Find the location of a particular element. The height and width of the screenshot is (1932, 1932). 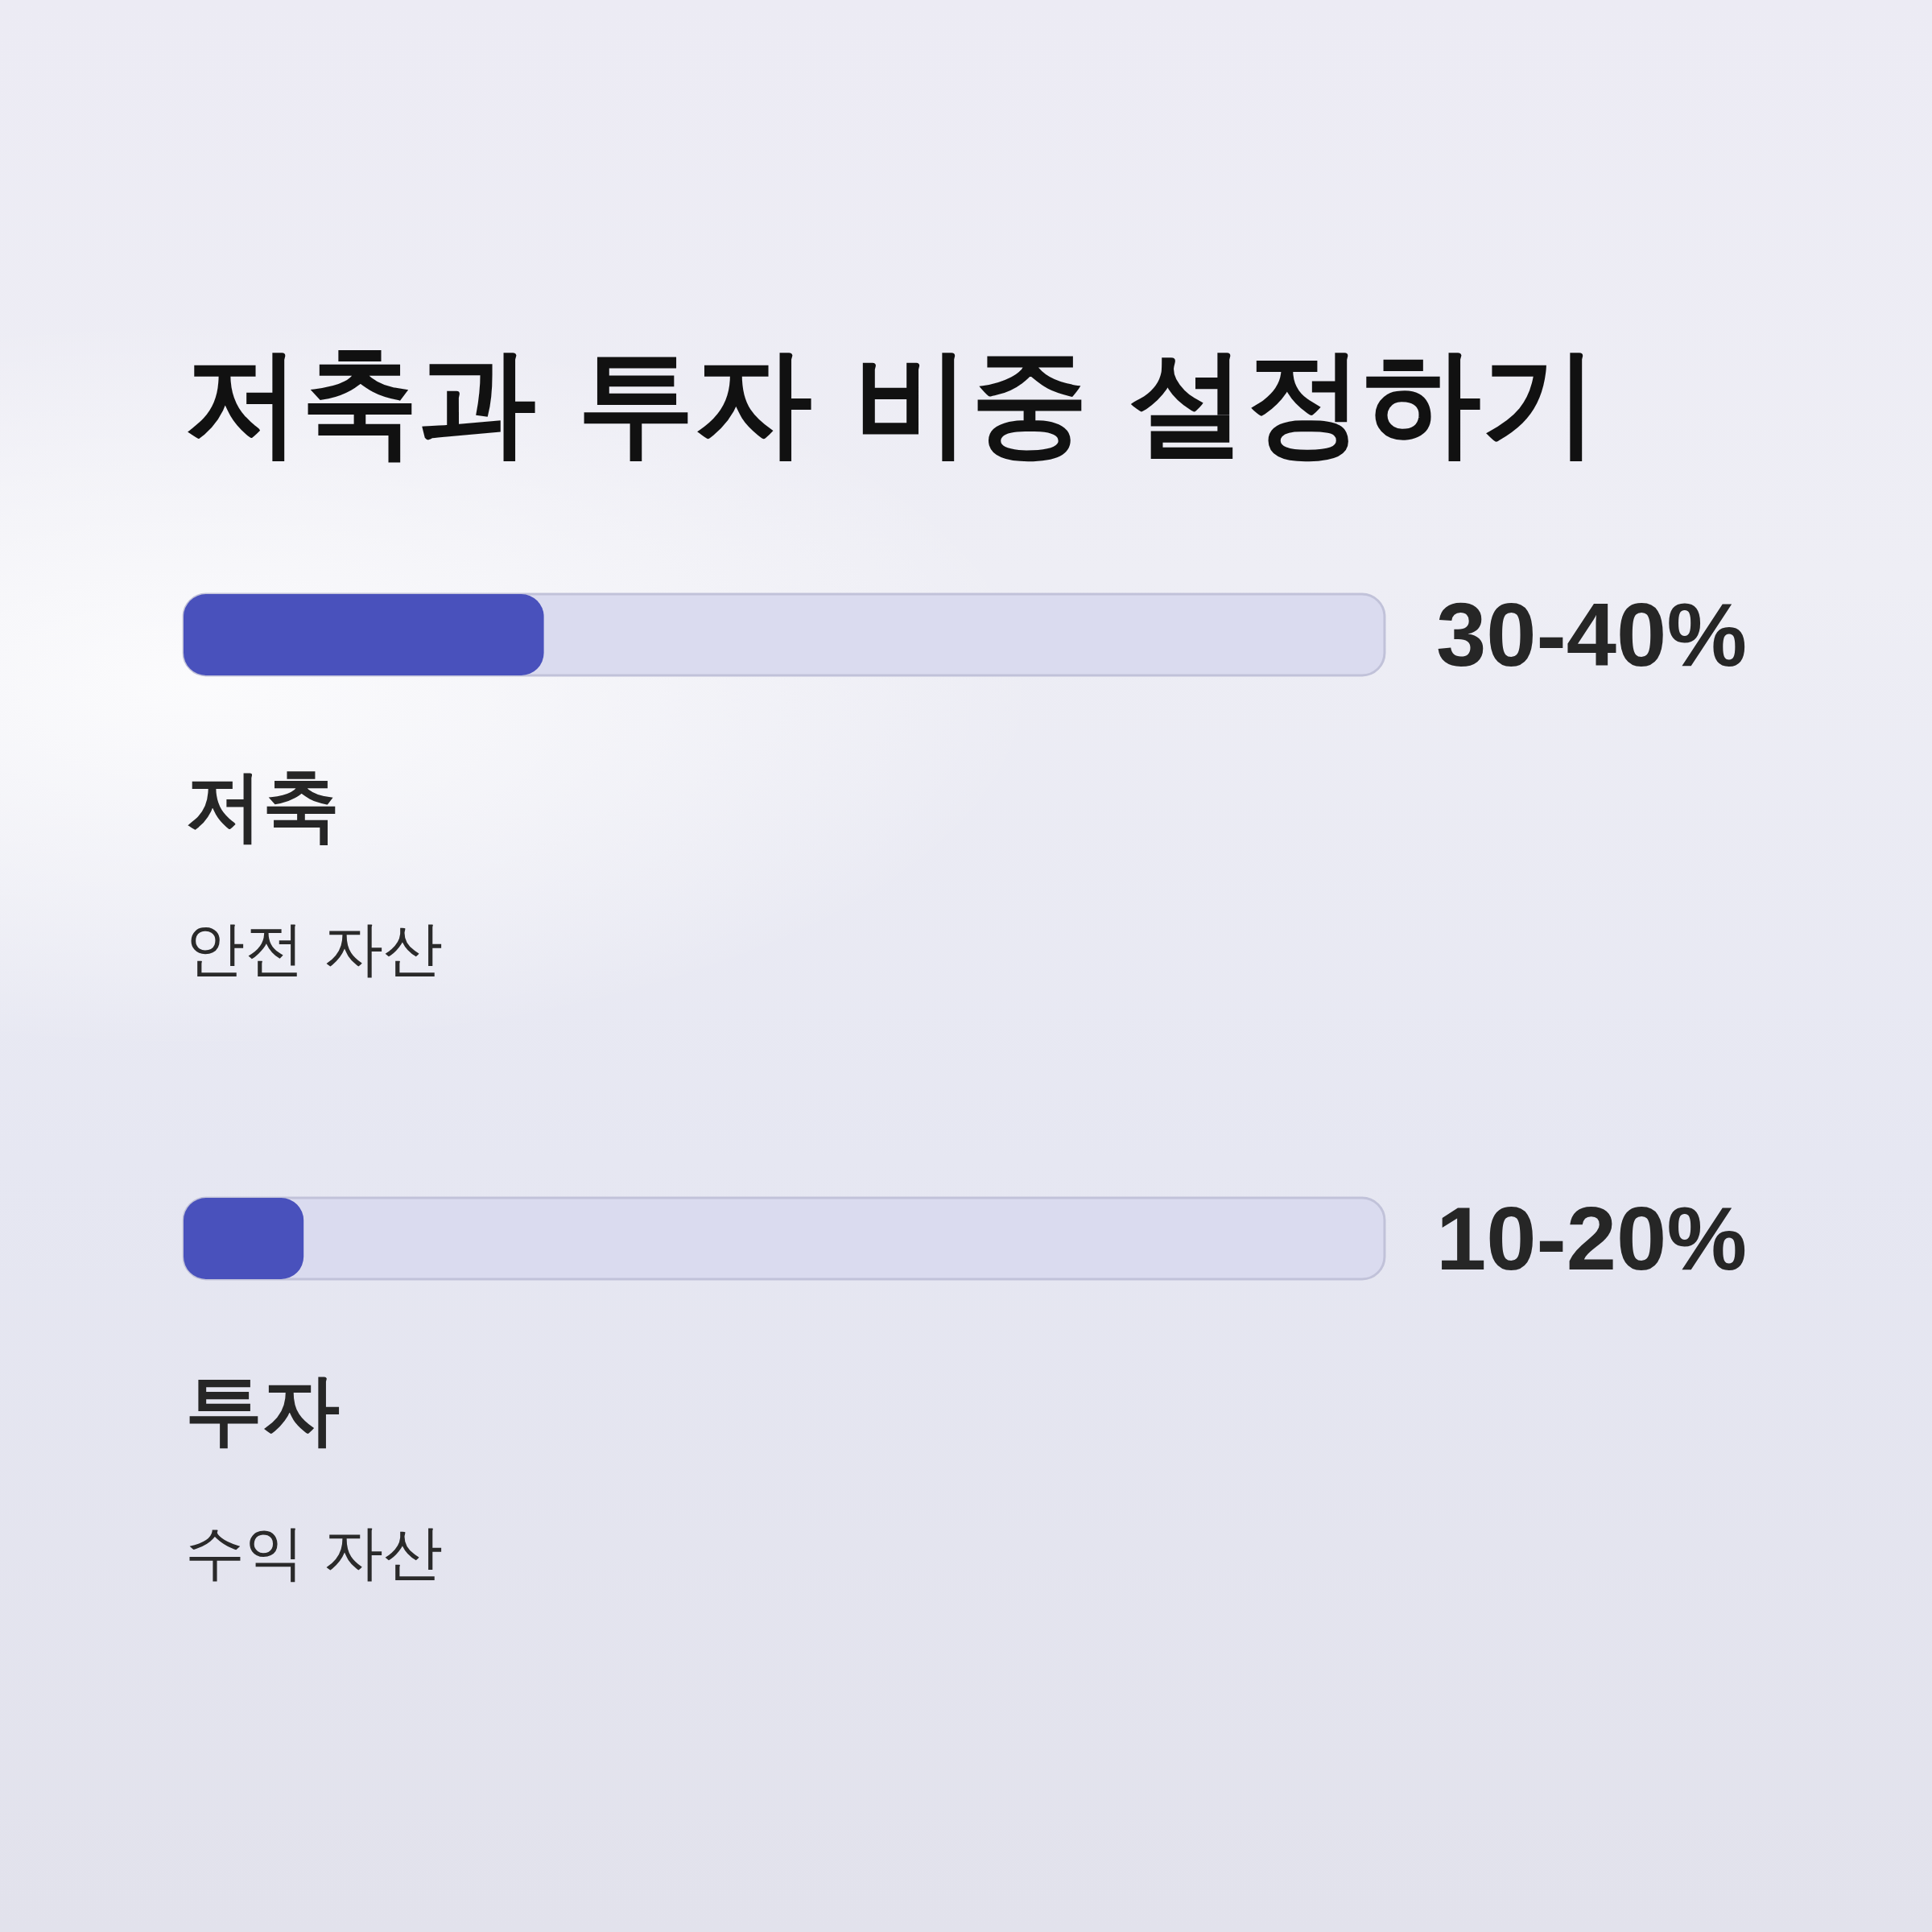

annotation: 안전 자산 is located at coordinates (314, 948).